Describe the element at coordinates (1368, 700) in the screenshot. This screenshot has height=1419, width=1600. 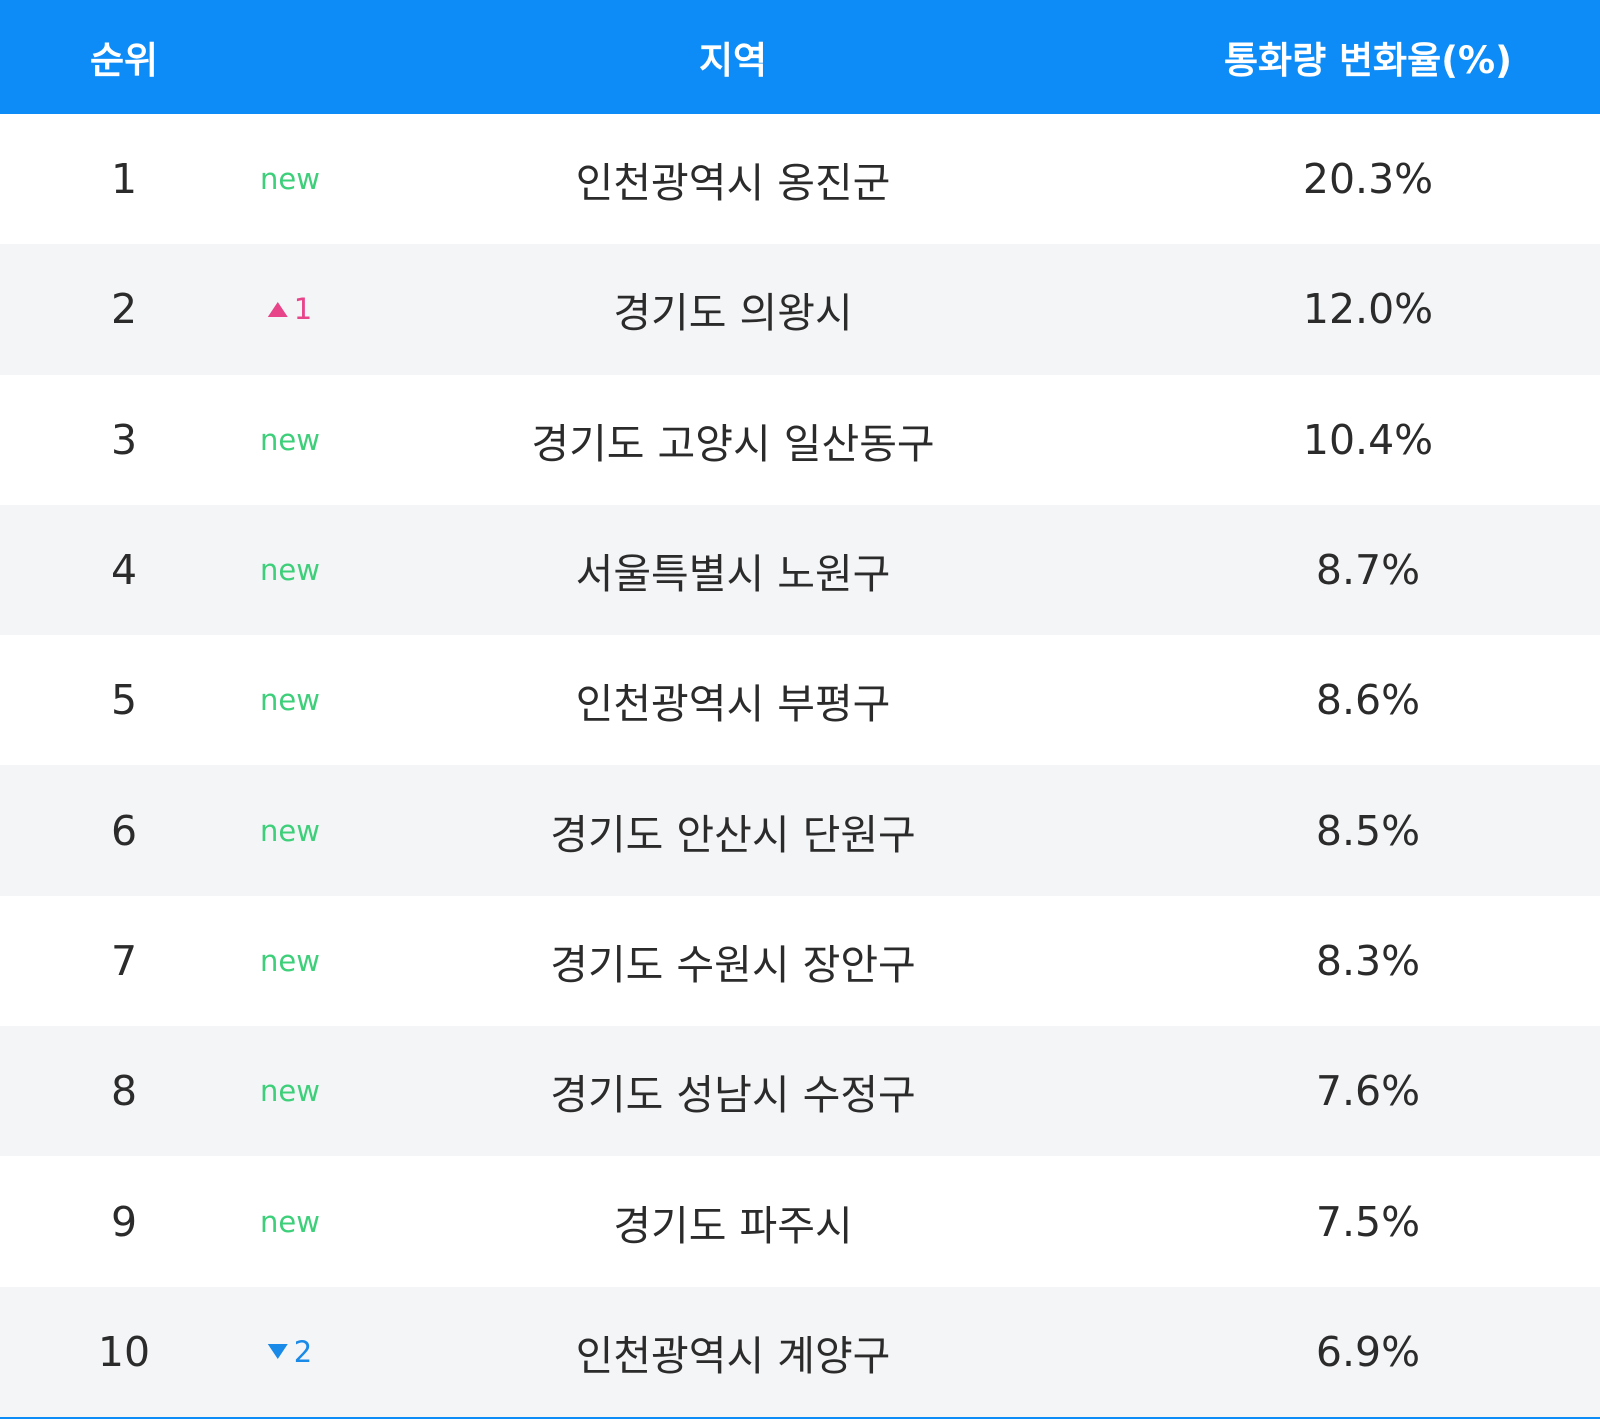
I see `rate: 8.6%` at that location.